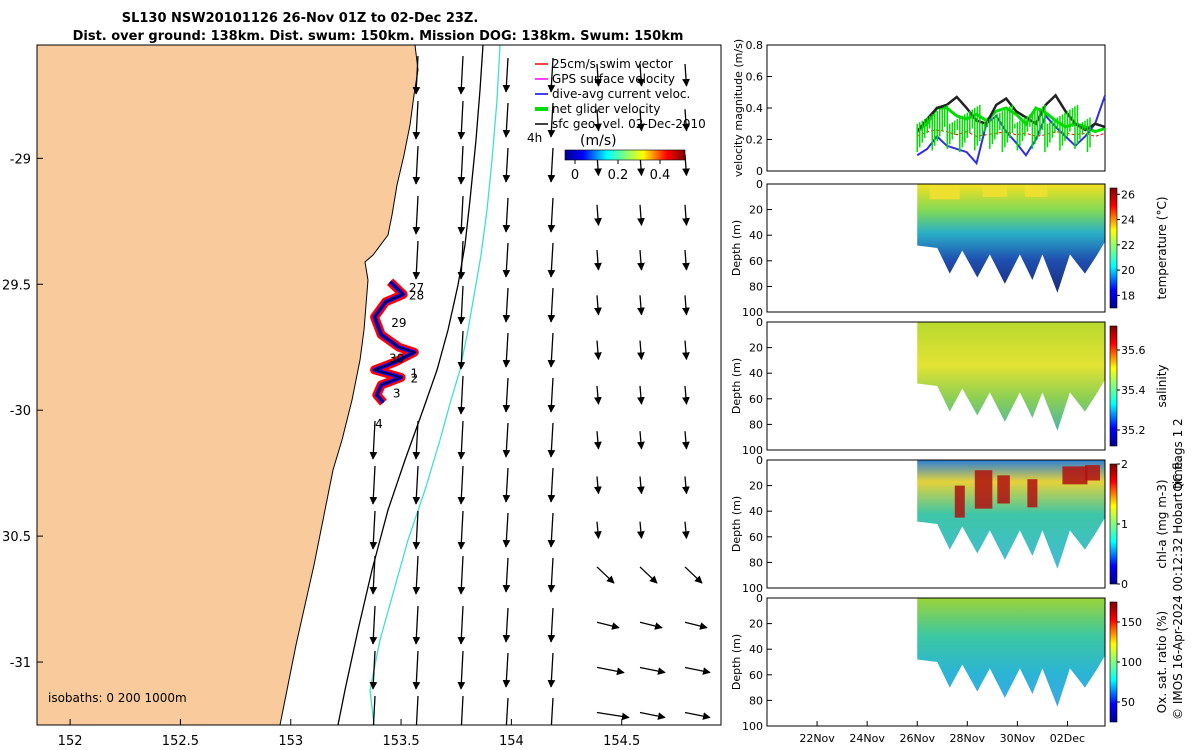  What do you see at coordinates (1128, 194) in the screenshot?
I see `colorbar-tick-label: 26` at bounding box center [1128, 194].